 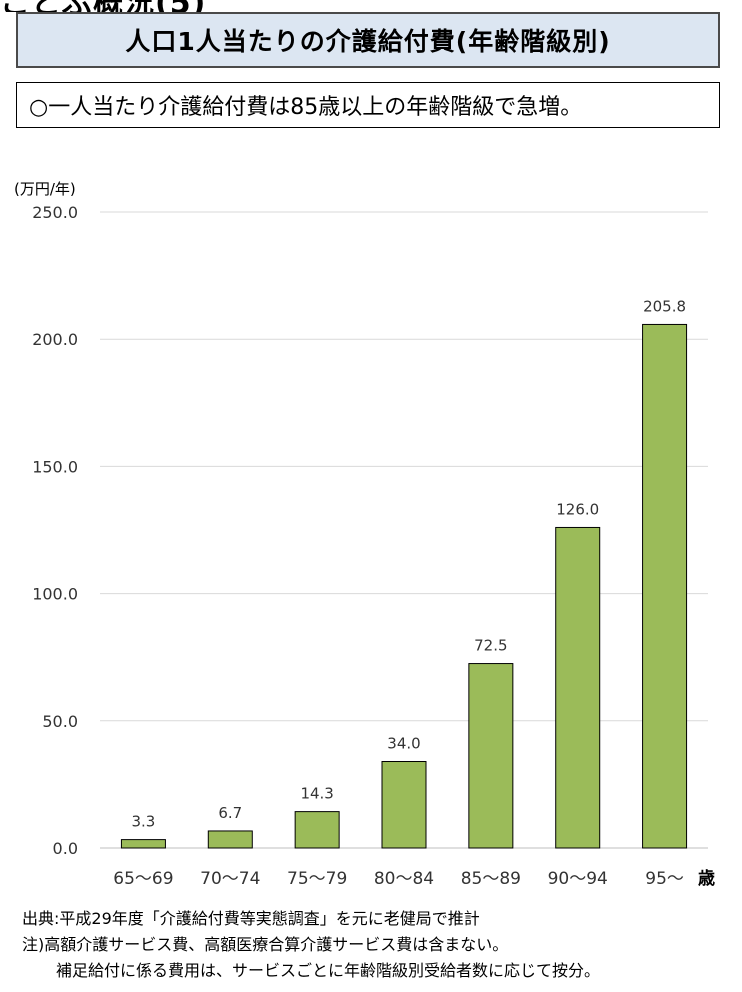 What do you see at coordinates (265, 944) in the screenshot?
I see `note-1: 注)高額介護サービス費、高額医療合算介護サービス費は含まない。` at bounding box center [265, 944].